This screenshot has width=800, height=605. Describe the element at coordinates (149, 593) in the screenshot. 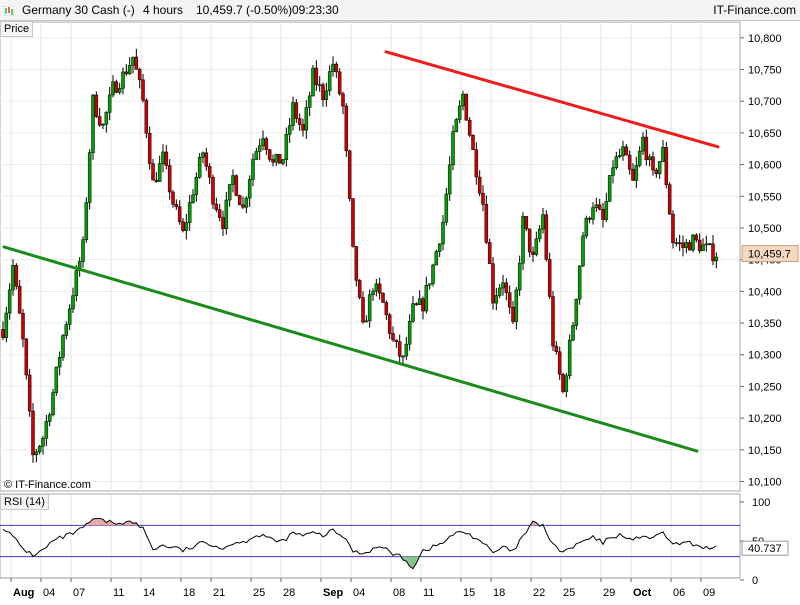

I see `x-tick-label: 14` at that location.